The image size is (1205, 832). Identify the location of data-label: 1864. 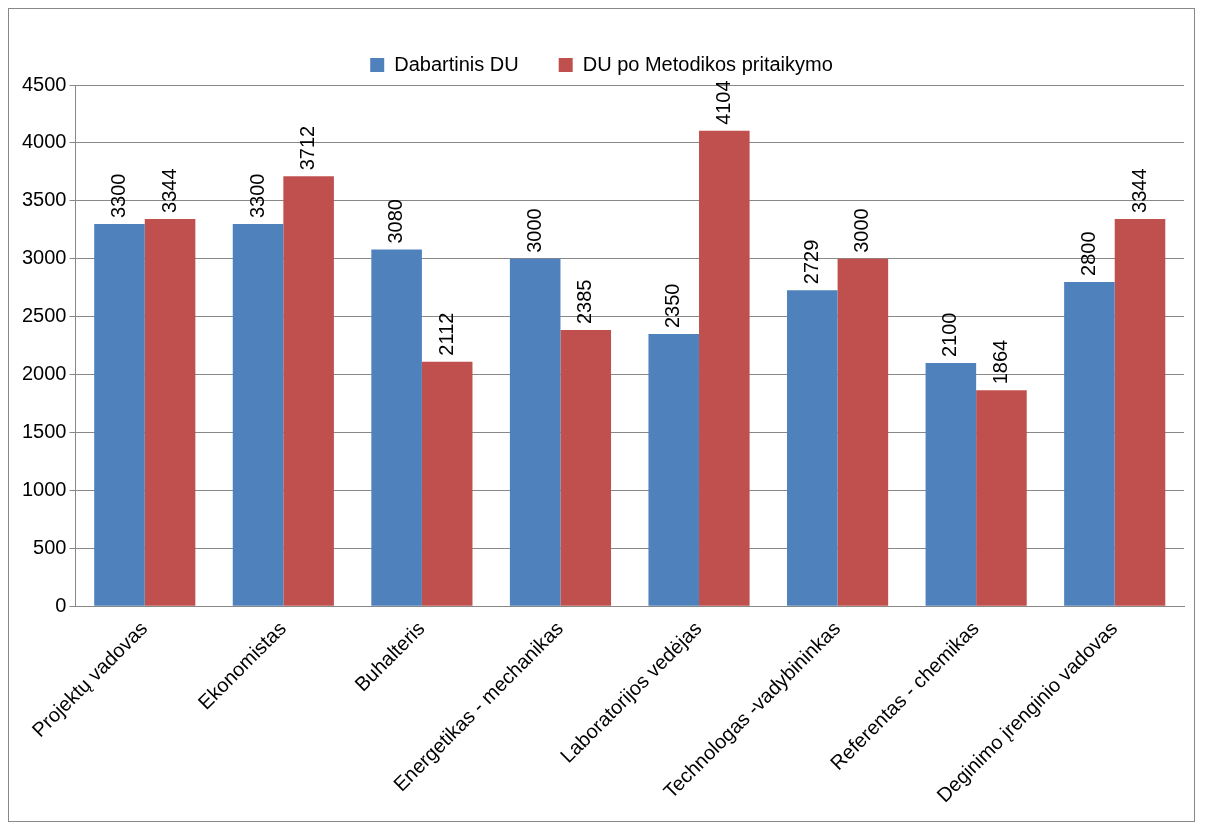
(999, 362).